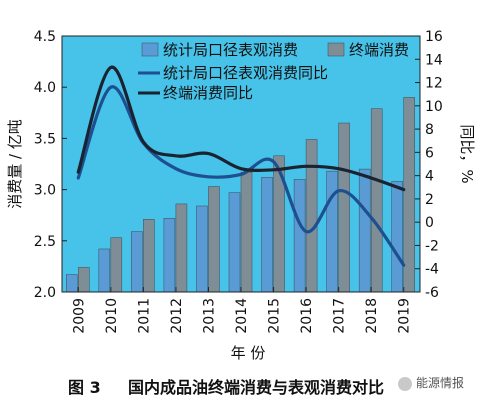 The image size is (496, 404). I want to click on figure-caption: 图 3 国内成品油终端消费与表观消费对比, so click(248, 385).